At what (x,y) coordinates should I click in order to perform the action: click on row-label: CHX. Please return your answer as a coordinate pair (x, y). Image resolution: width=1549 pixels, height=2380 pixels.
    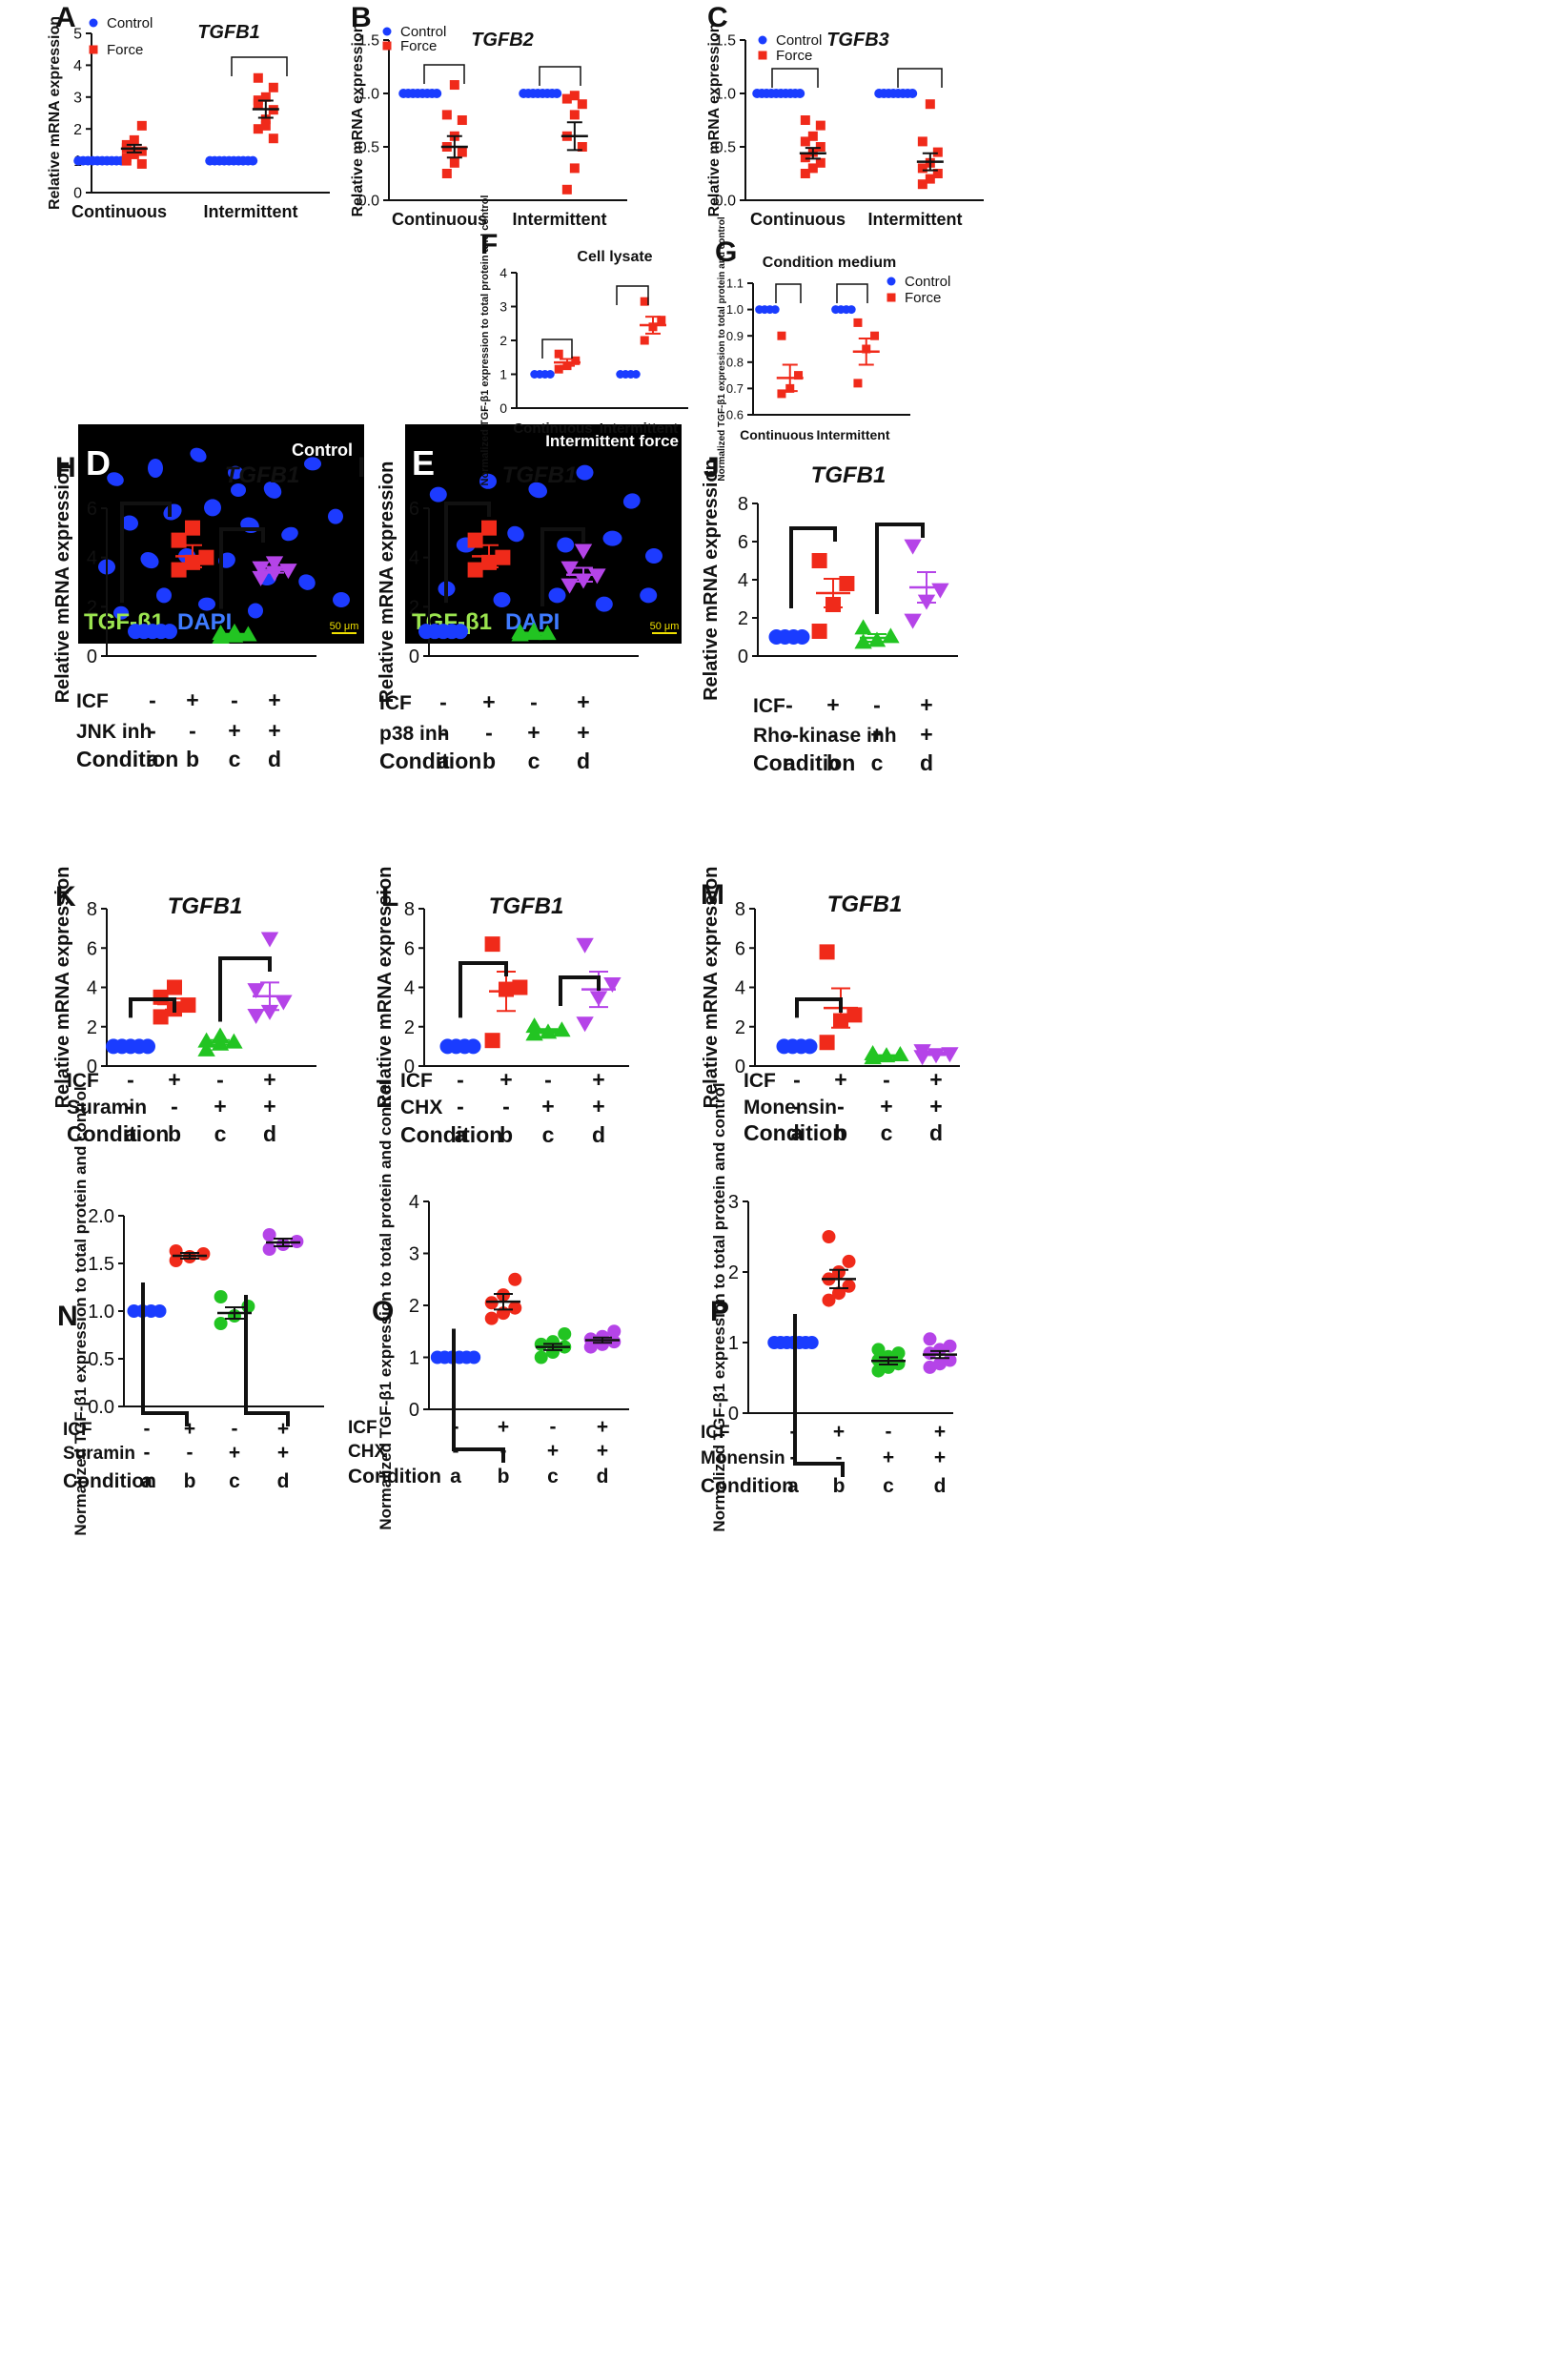
    Looking at the image, I should click on (421, 1107).